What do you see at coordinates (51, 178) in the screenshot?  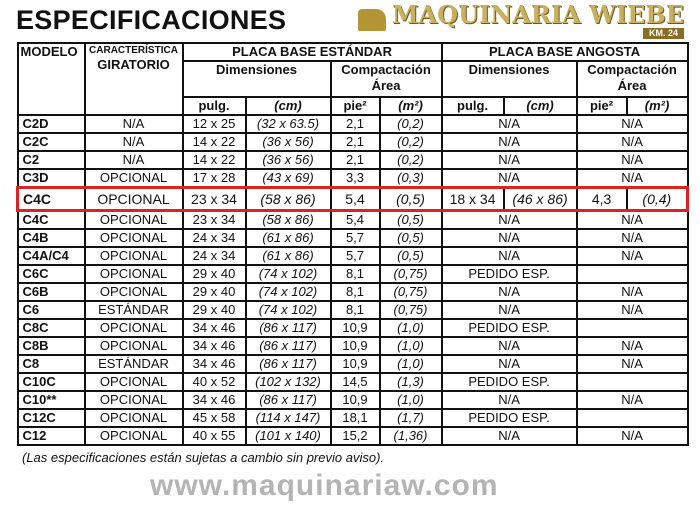 I see `cell-model: C3D` at bounding box center [51, 178].